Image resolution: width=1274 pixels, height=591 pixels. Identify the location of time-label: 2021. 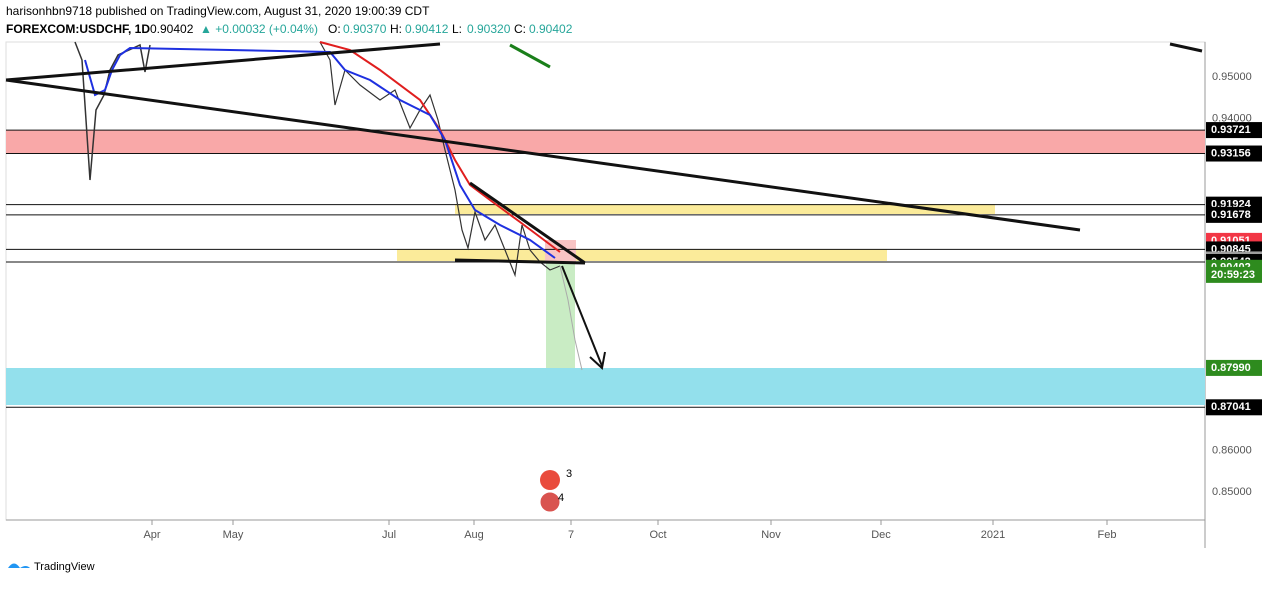
(993, 535).